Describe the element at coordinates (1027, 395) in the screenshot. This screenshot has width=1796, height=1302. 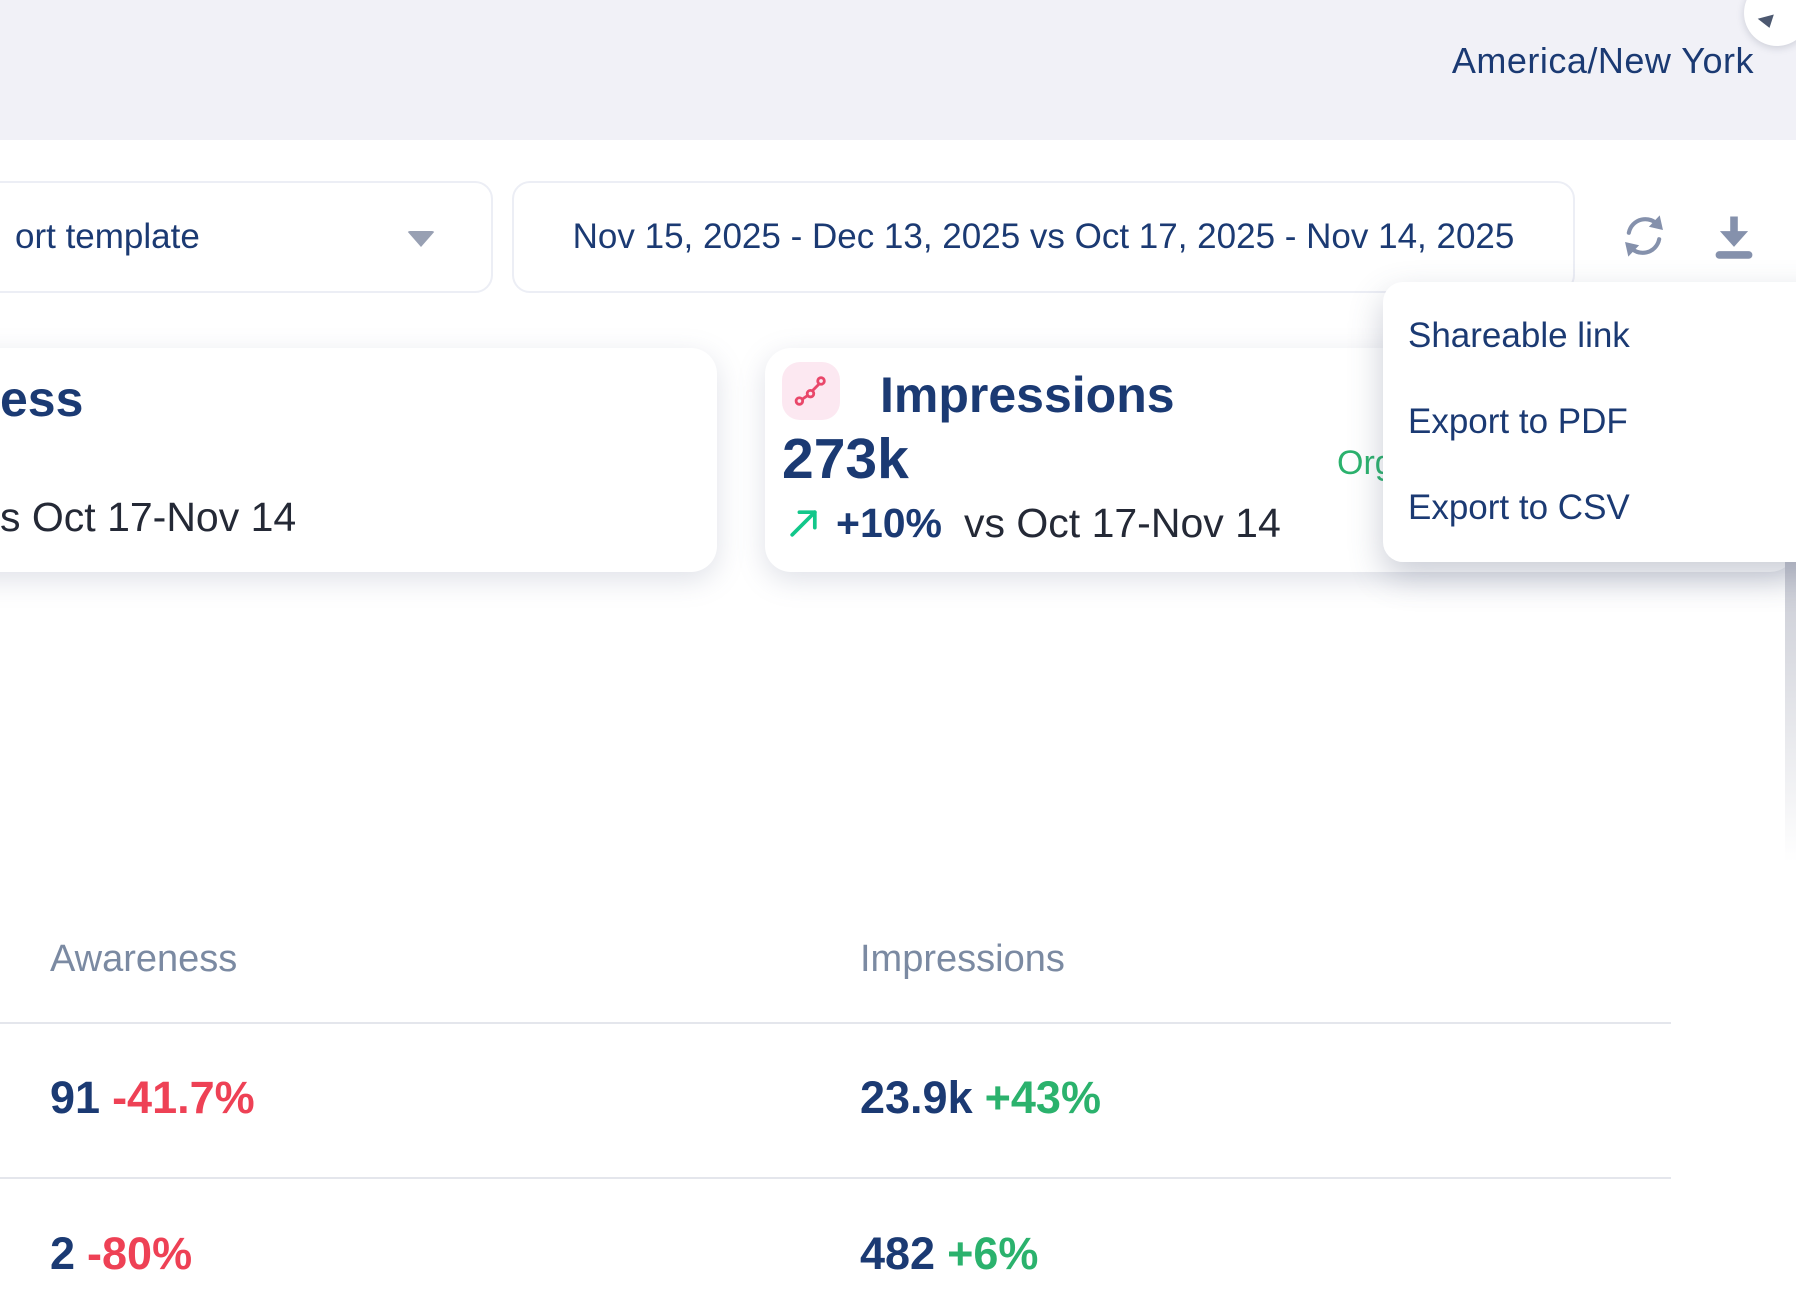
I see `impressions-card-title: Impressions` at that location.